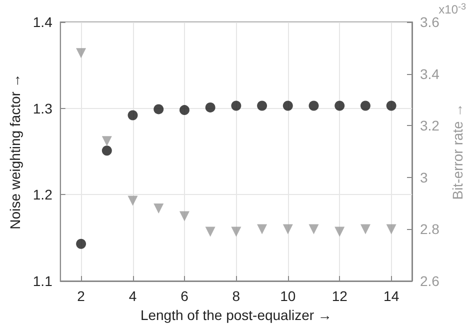 The width and height of the screenshot is (474, 331). I want to click on y2-tick-label: 3.4, so click(430, 74).